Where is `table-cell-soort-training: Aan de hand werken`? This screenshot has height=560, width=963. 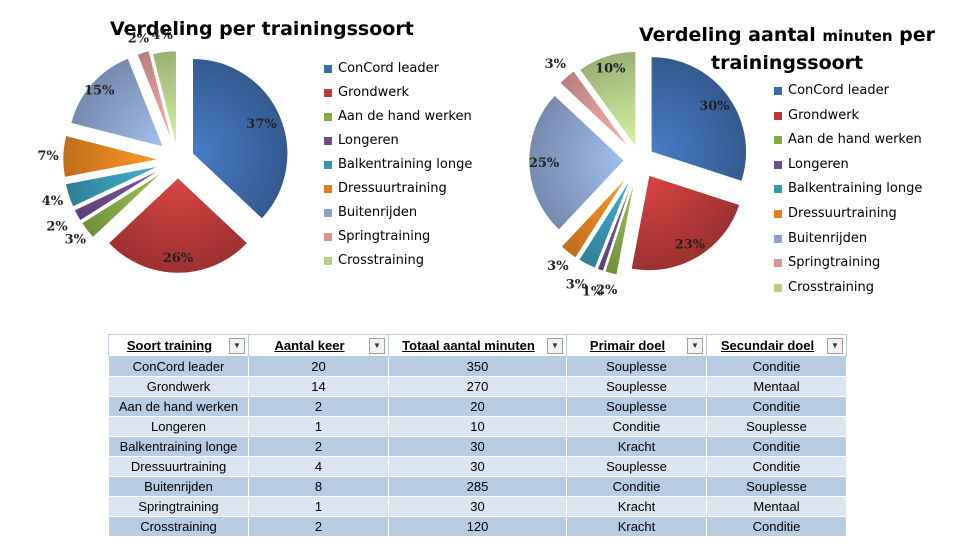 table-cell-soort-training: Aan de hand werken is located at coordinates (178, 406).